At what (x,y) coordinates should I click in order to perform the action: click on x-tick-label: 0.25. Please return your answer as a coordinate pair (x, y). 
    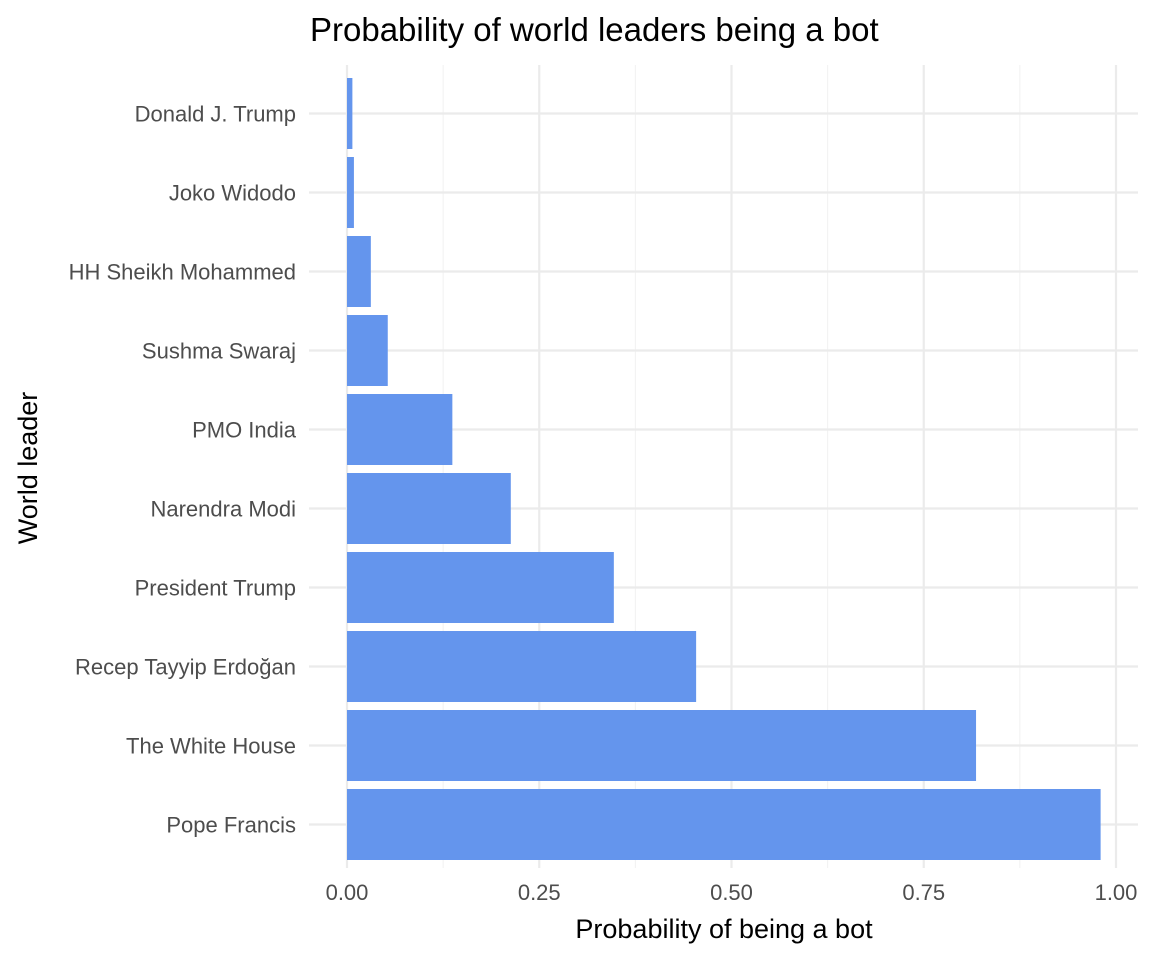
    Looking at the image, I should click on (539, 892).